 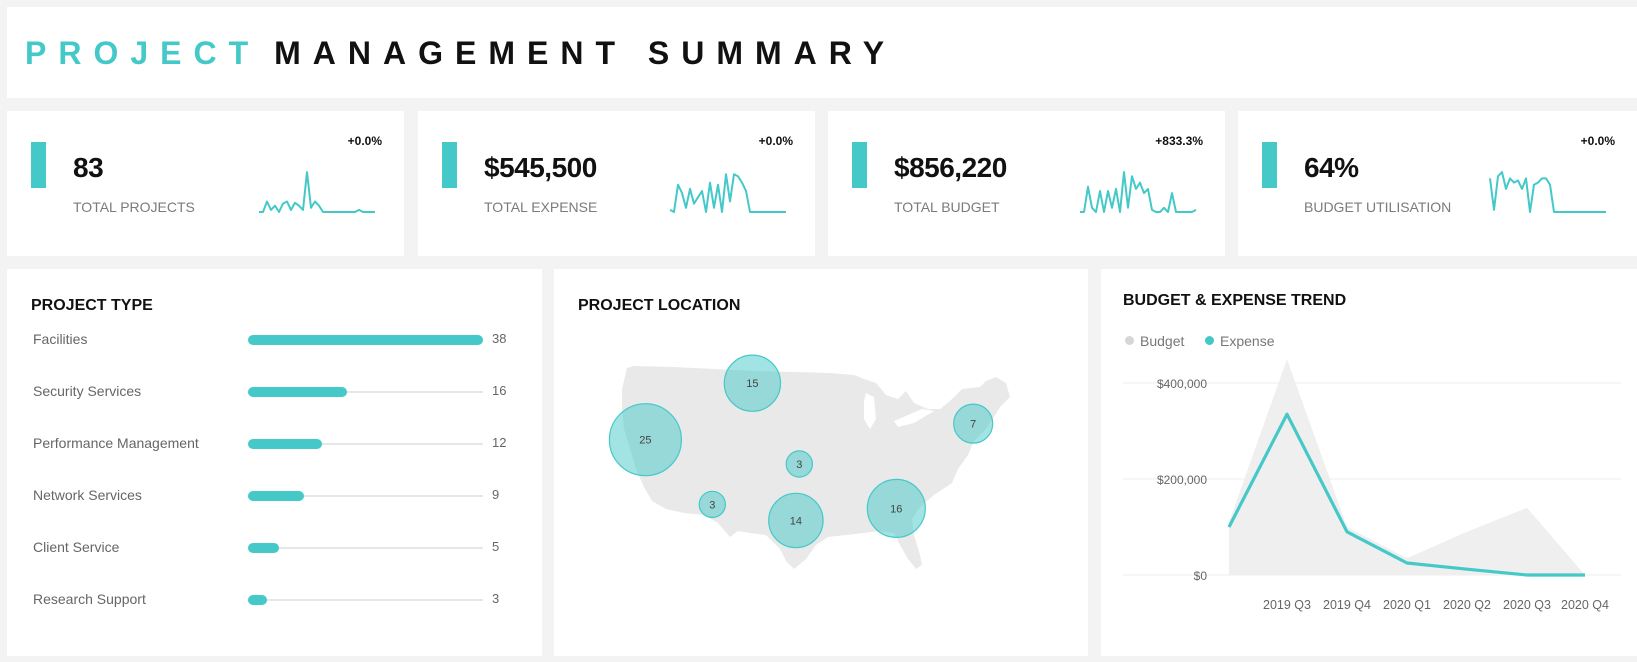 I want to click on y-tick-label: $400,000, so click(x=1182, y=384).